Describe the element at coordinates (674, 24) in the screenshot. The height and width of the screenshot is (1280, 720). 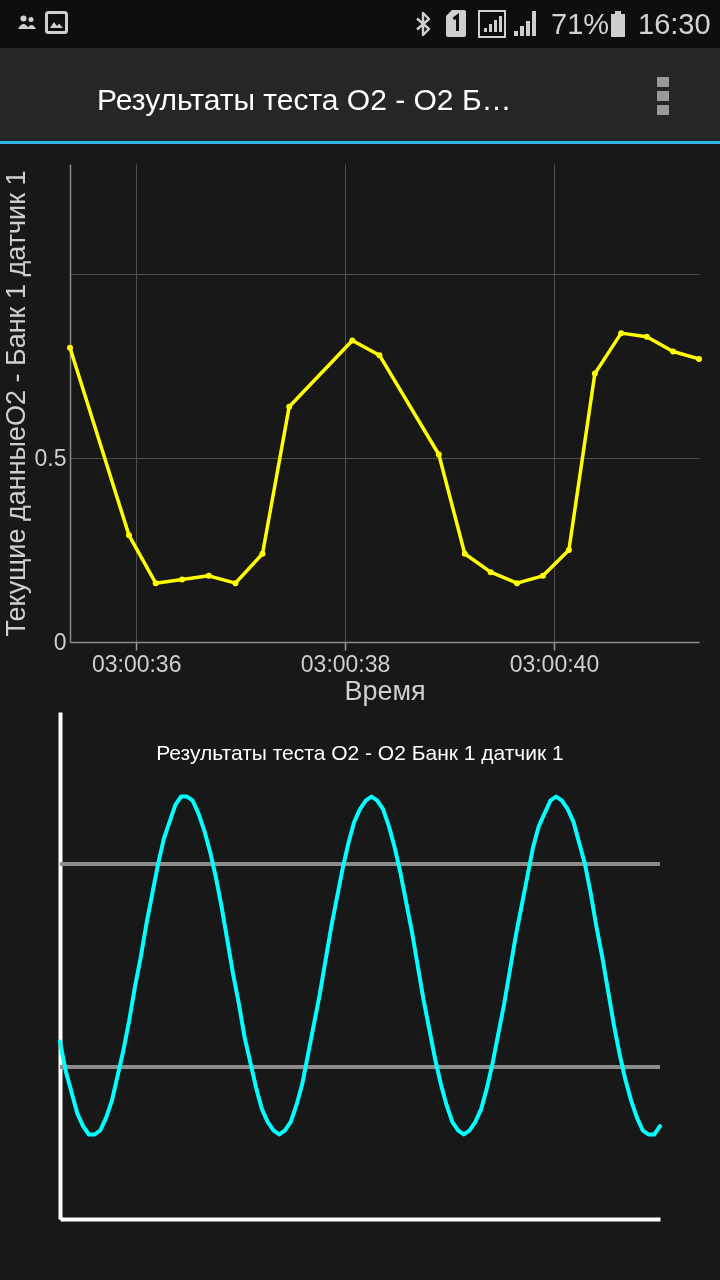
I see `text: 16:30` at that location.